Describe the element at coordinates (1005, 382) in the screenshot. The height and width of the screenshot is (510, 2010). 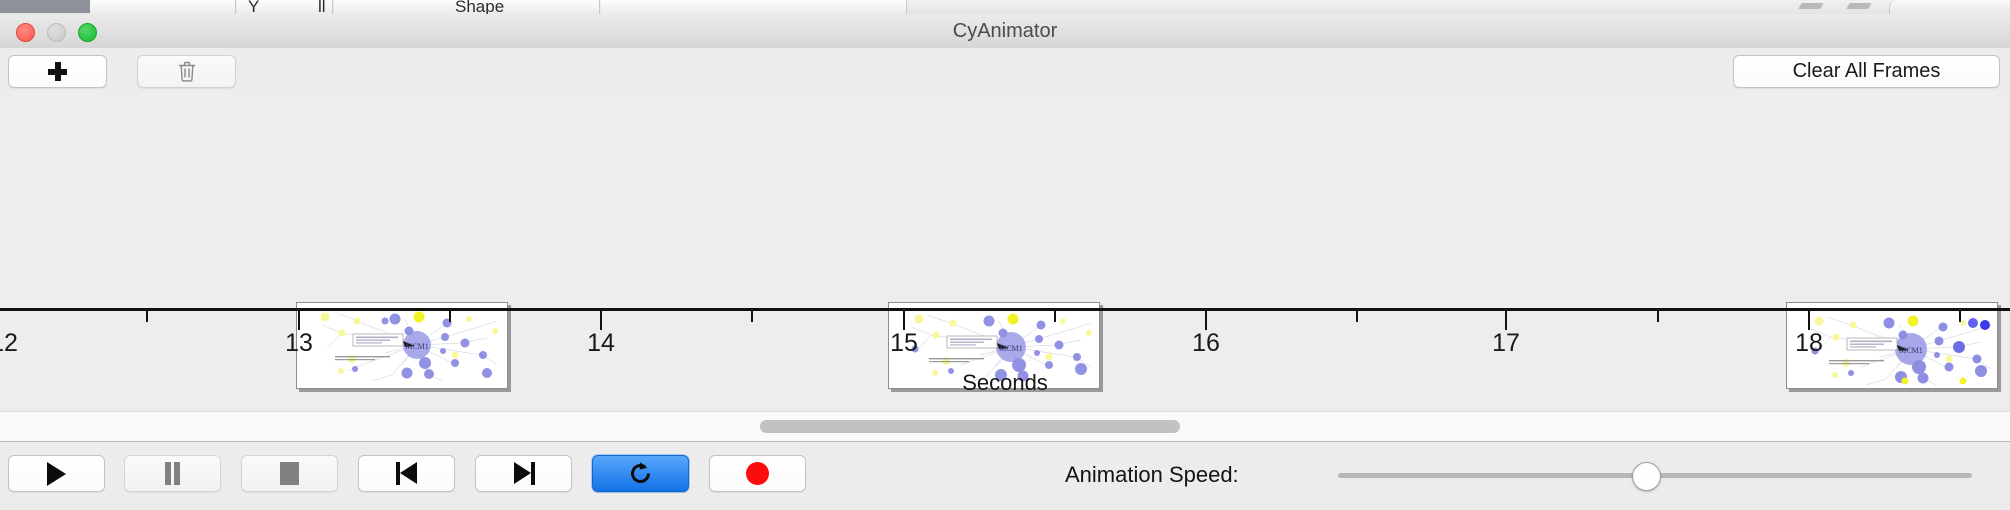
I see `axis-title: Seconds` at that location.